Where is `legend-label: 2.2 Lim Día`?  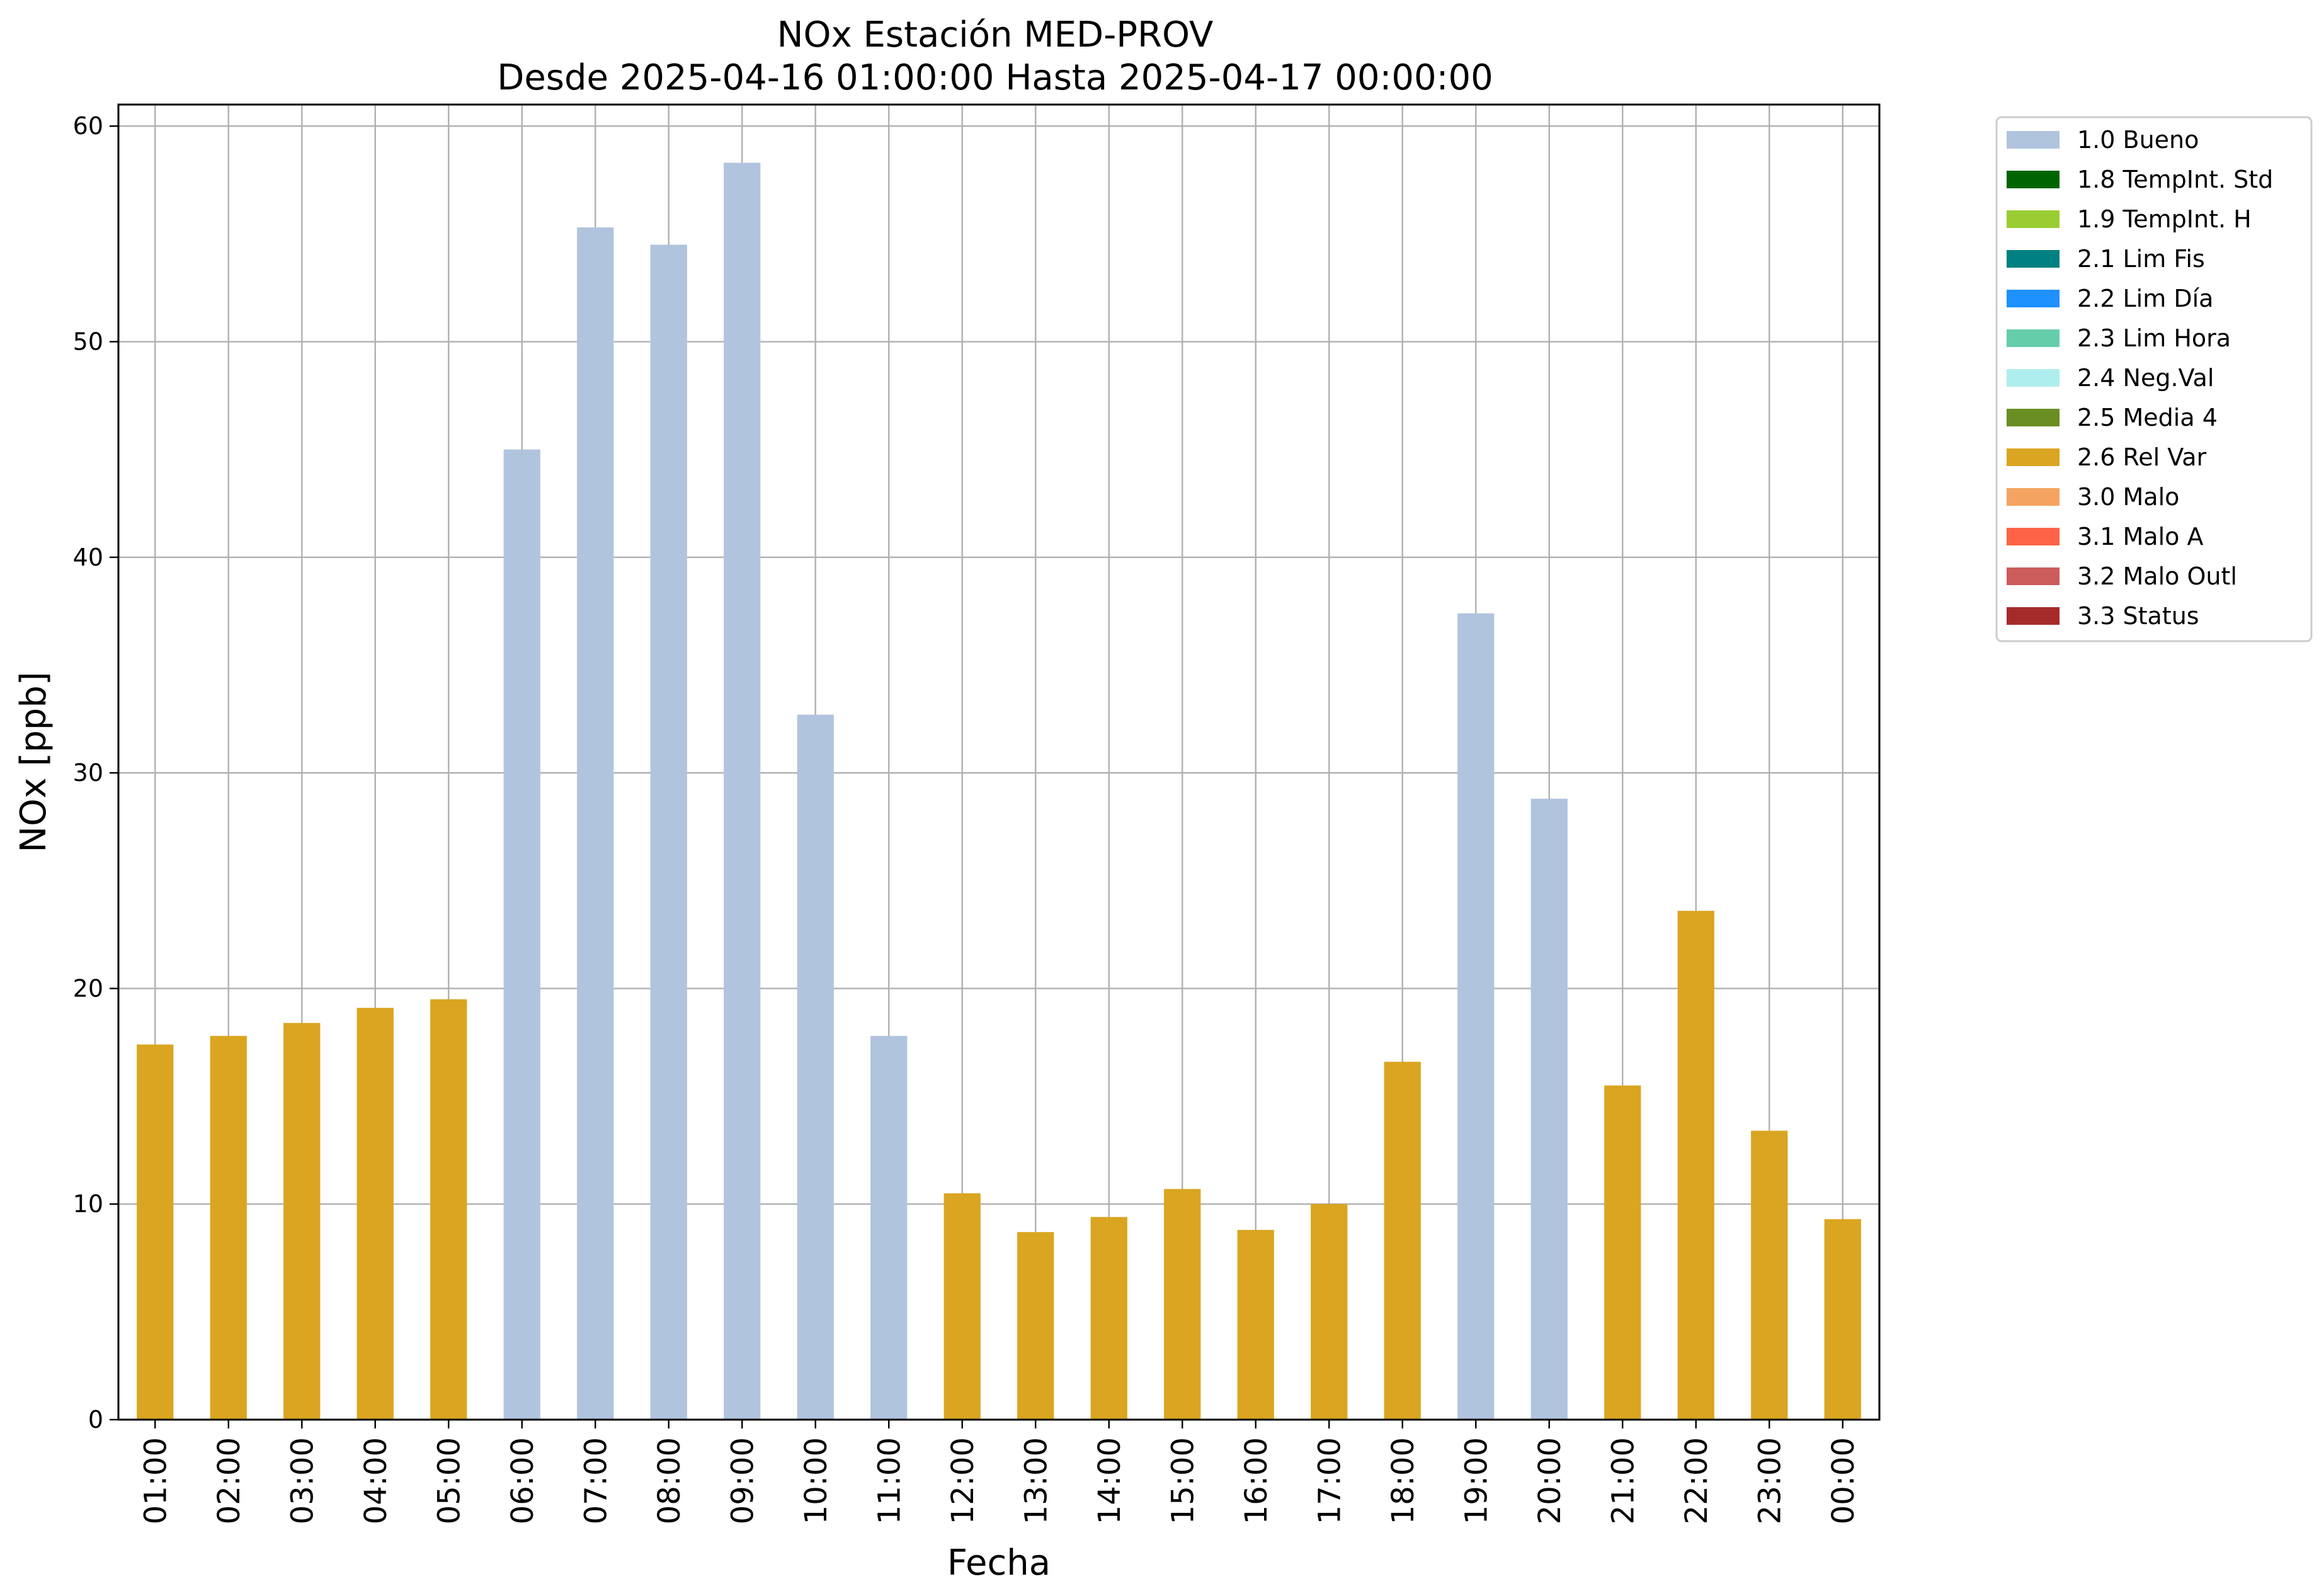
legend-label: 2.2 Lim Día is located at coordinates (2145, 298).